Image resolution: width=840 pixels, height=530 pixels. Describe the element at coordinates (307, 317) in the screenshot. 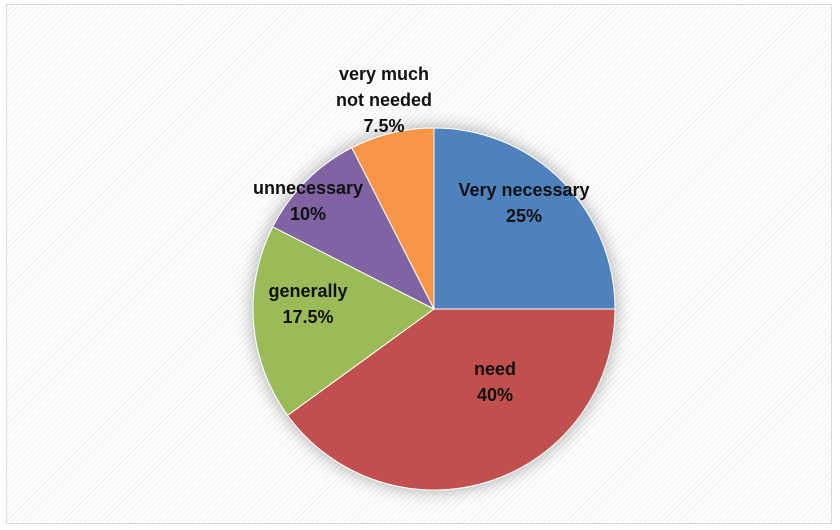

I see `slice-percent-generally: 17.5%` at that location.